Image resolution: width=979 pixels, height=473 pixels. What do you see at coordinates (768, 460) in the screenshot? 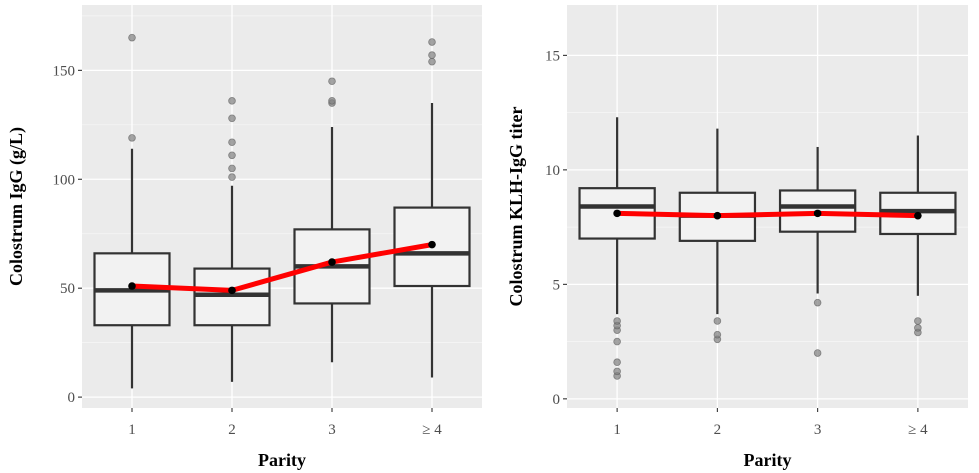
I see `panel2-x-axis-title: Parity` at bounding box center [768, 460].